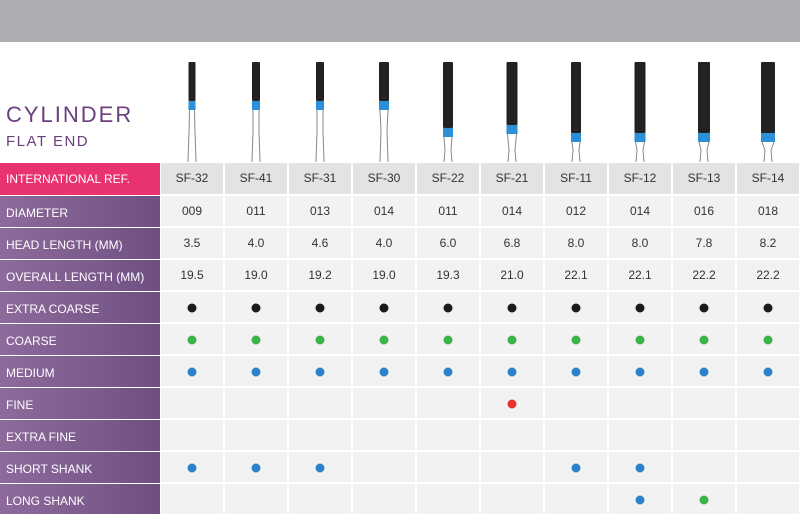 This screenshot has height=519, width=800. What do you see at coordinates (768, 243) in the screenshot?
I see `cell-value: 8.2` at bounding box center [768, 243].